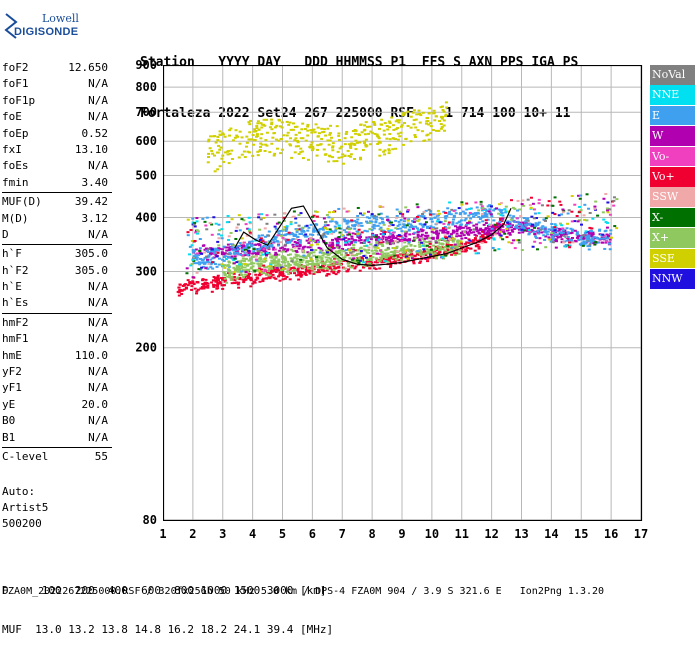 This screenshot has height=649, width=700. Describe the element at coordinates (57, 254) in the screenshot. I see `param-row: h`F 305.0` at that location.